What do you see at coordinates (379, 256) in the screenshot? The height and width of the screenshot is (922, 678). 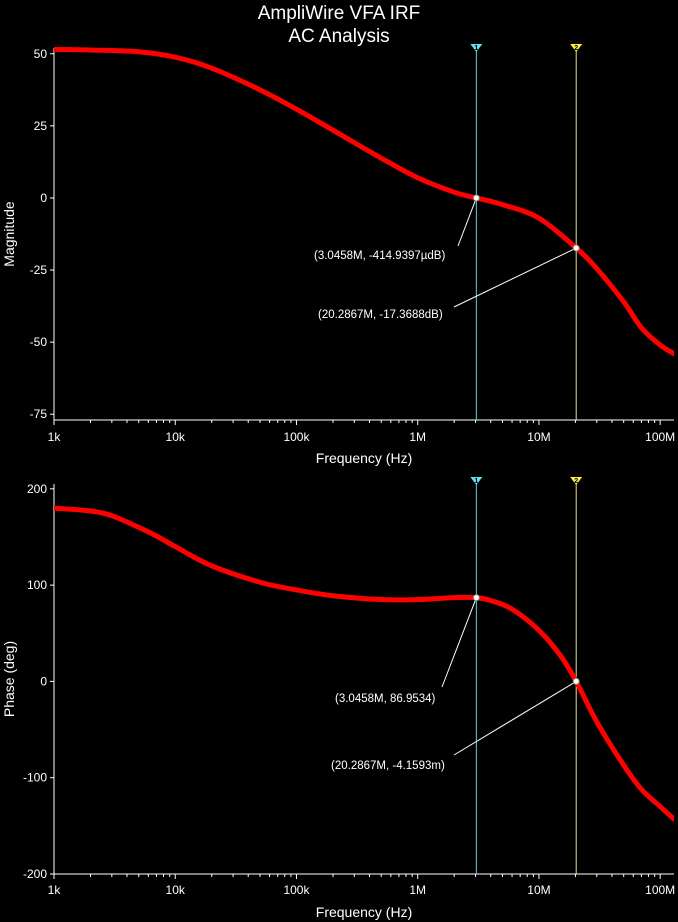 I see `cursor-annotation-label: (3.0458M, -414.9397µdB)` at bounding box center [379, 256].